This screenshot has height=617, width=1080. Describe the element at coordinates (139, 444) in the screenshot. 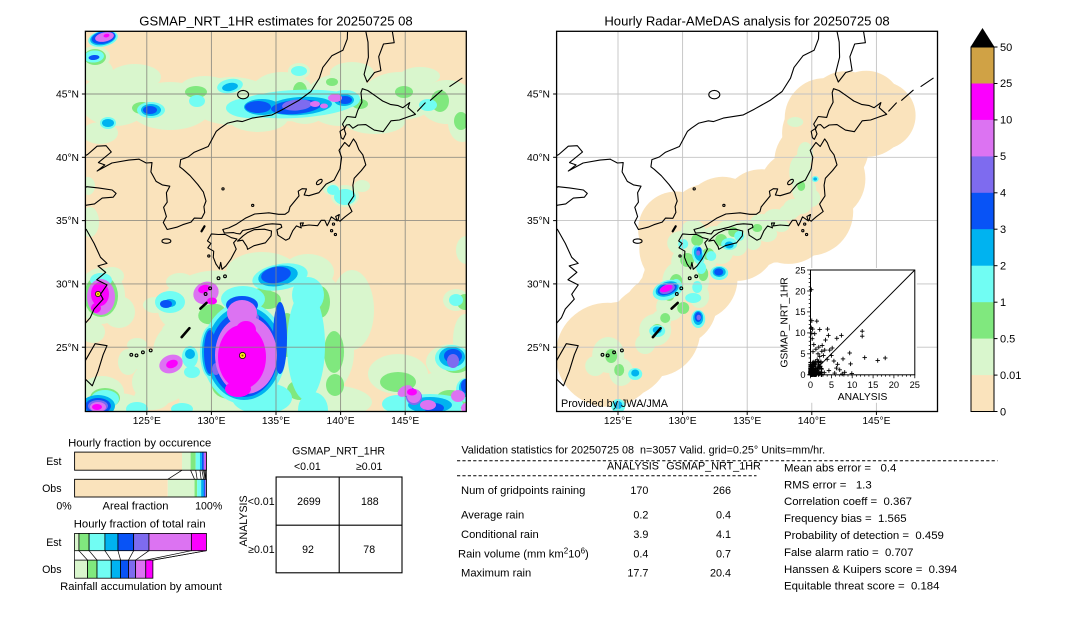

I see `svg-text: Hourly fraction by occurence` at that location.